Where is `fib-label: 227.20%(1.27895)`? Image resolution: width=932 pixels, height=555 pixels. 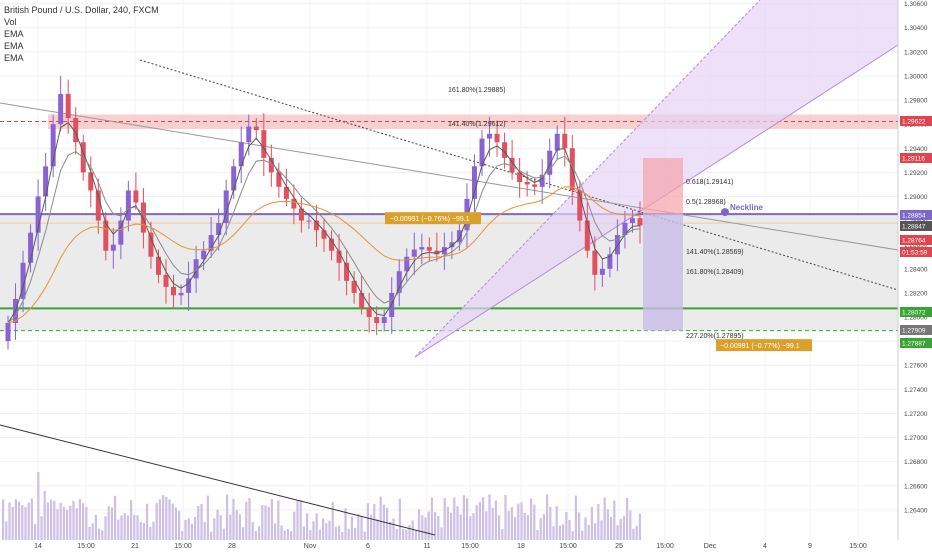 fib-label: 227.20%(1.27895) is located at coordinates (715, 336).